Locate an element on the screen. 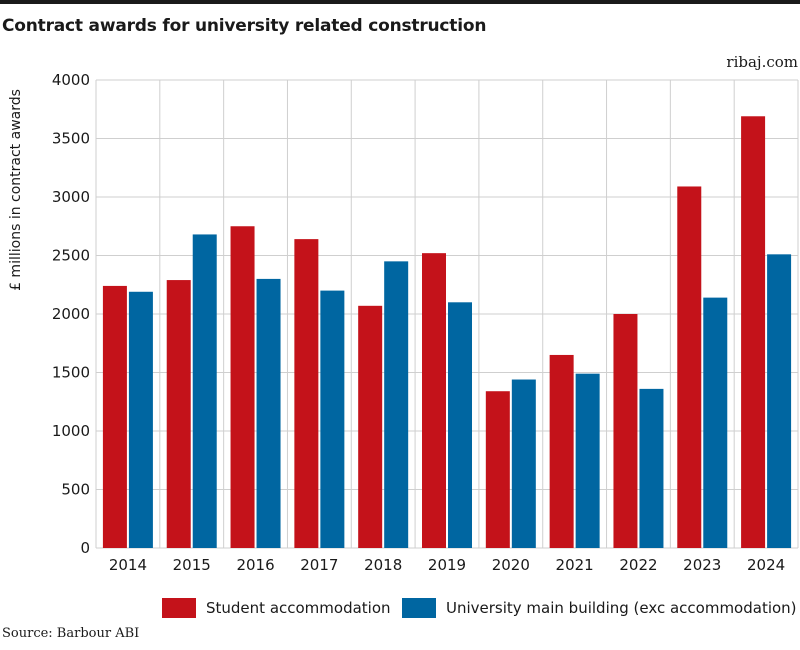 The width and height of the screenshot is (800, 650). legend-swatch-main-building is located at coordinates (419, 608).